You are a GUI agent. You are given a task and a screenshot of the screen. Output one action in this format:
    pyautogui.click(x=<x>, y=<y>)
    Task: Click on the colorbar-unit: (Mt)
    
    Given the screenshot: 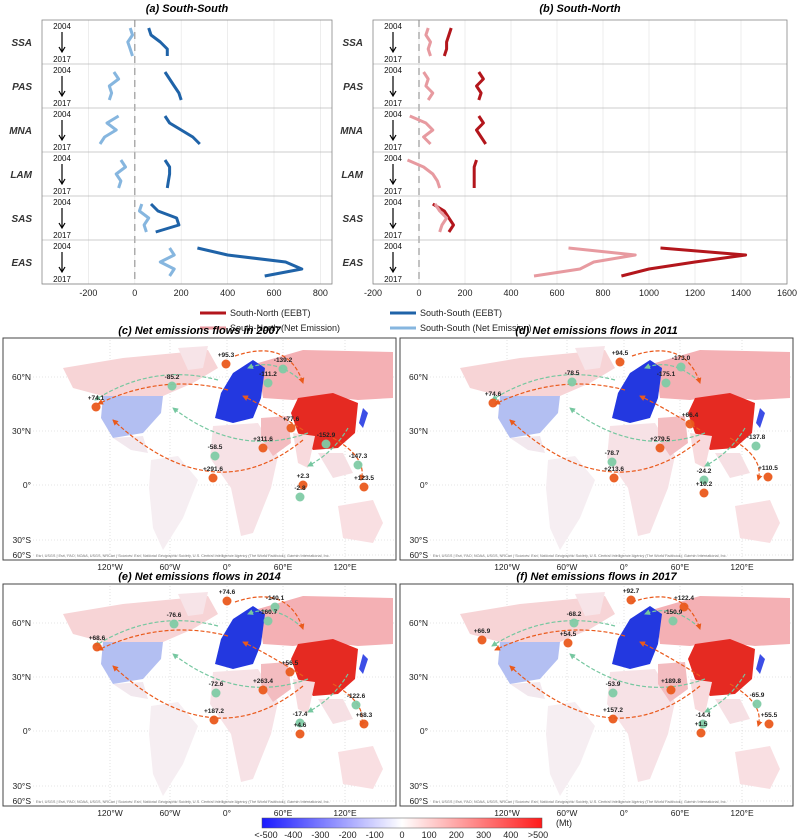 What is the action you would take?
    pyautogui.click(x=564, y=823)
    